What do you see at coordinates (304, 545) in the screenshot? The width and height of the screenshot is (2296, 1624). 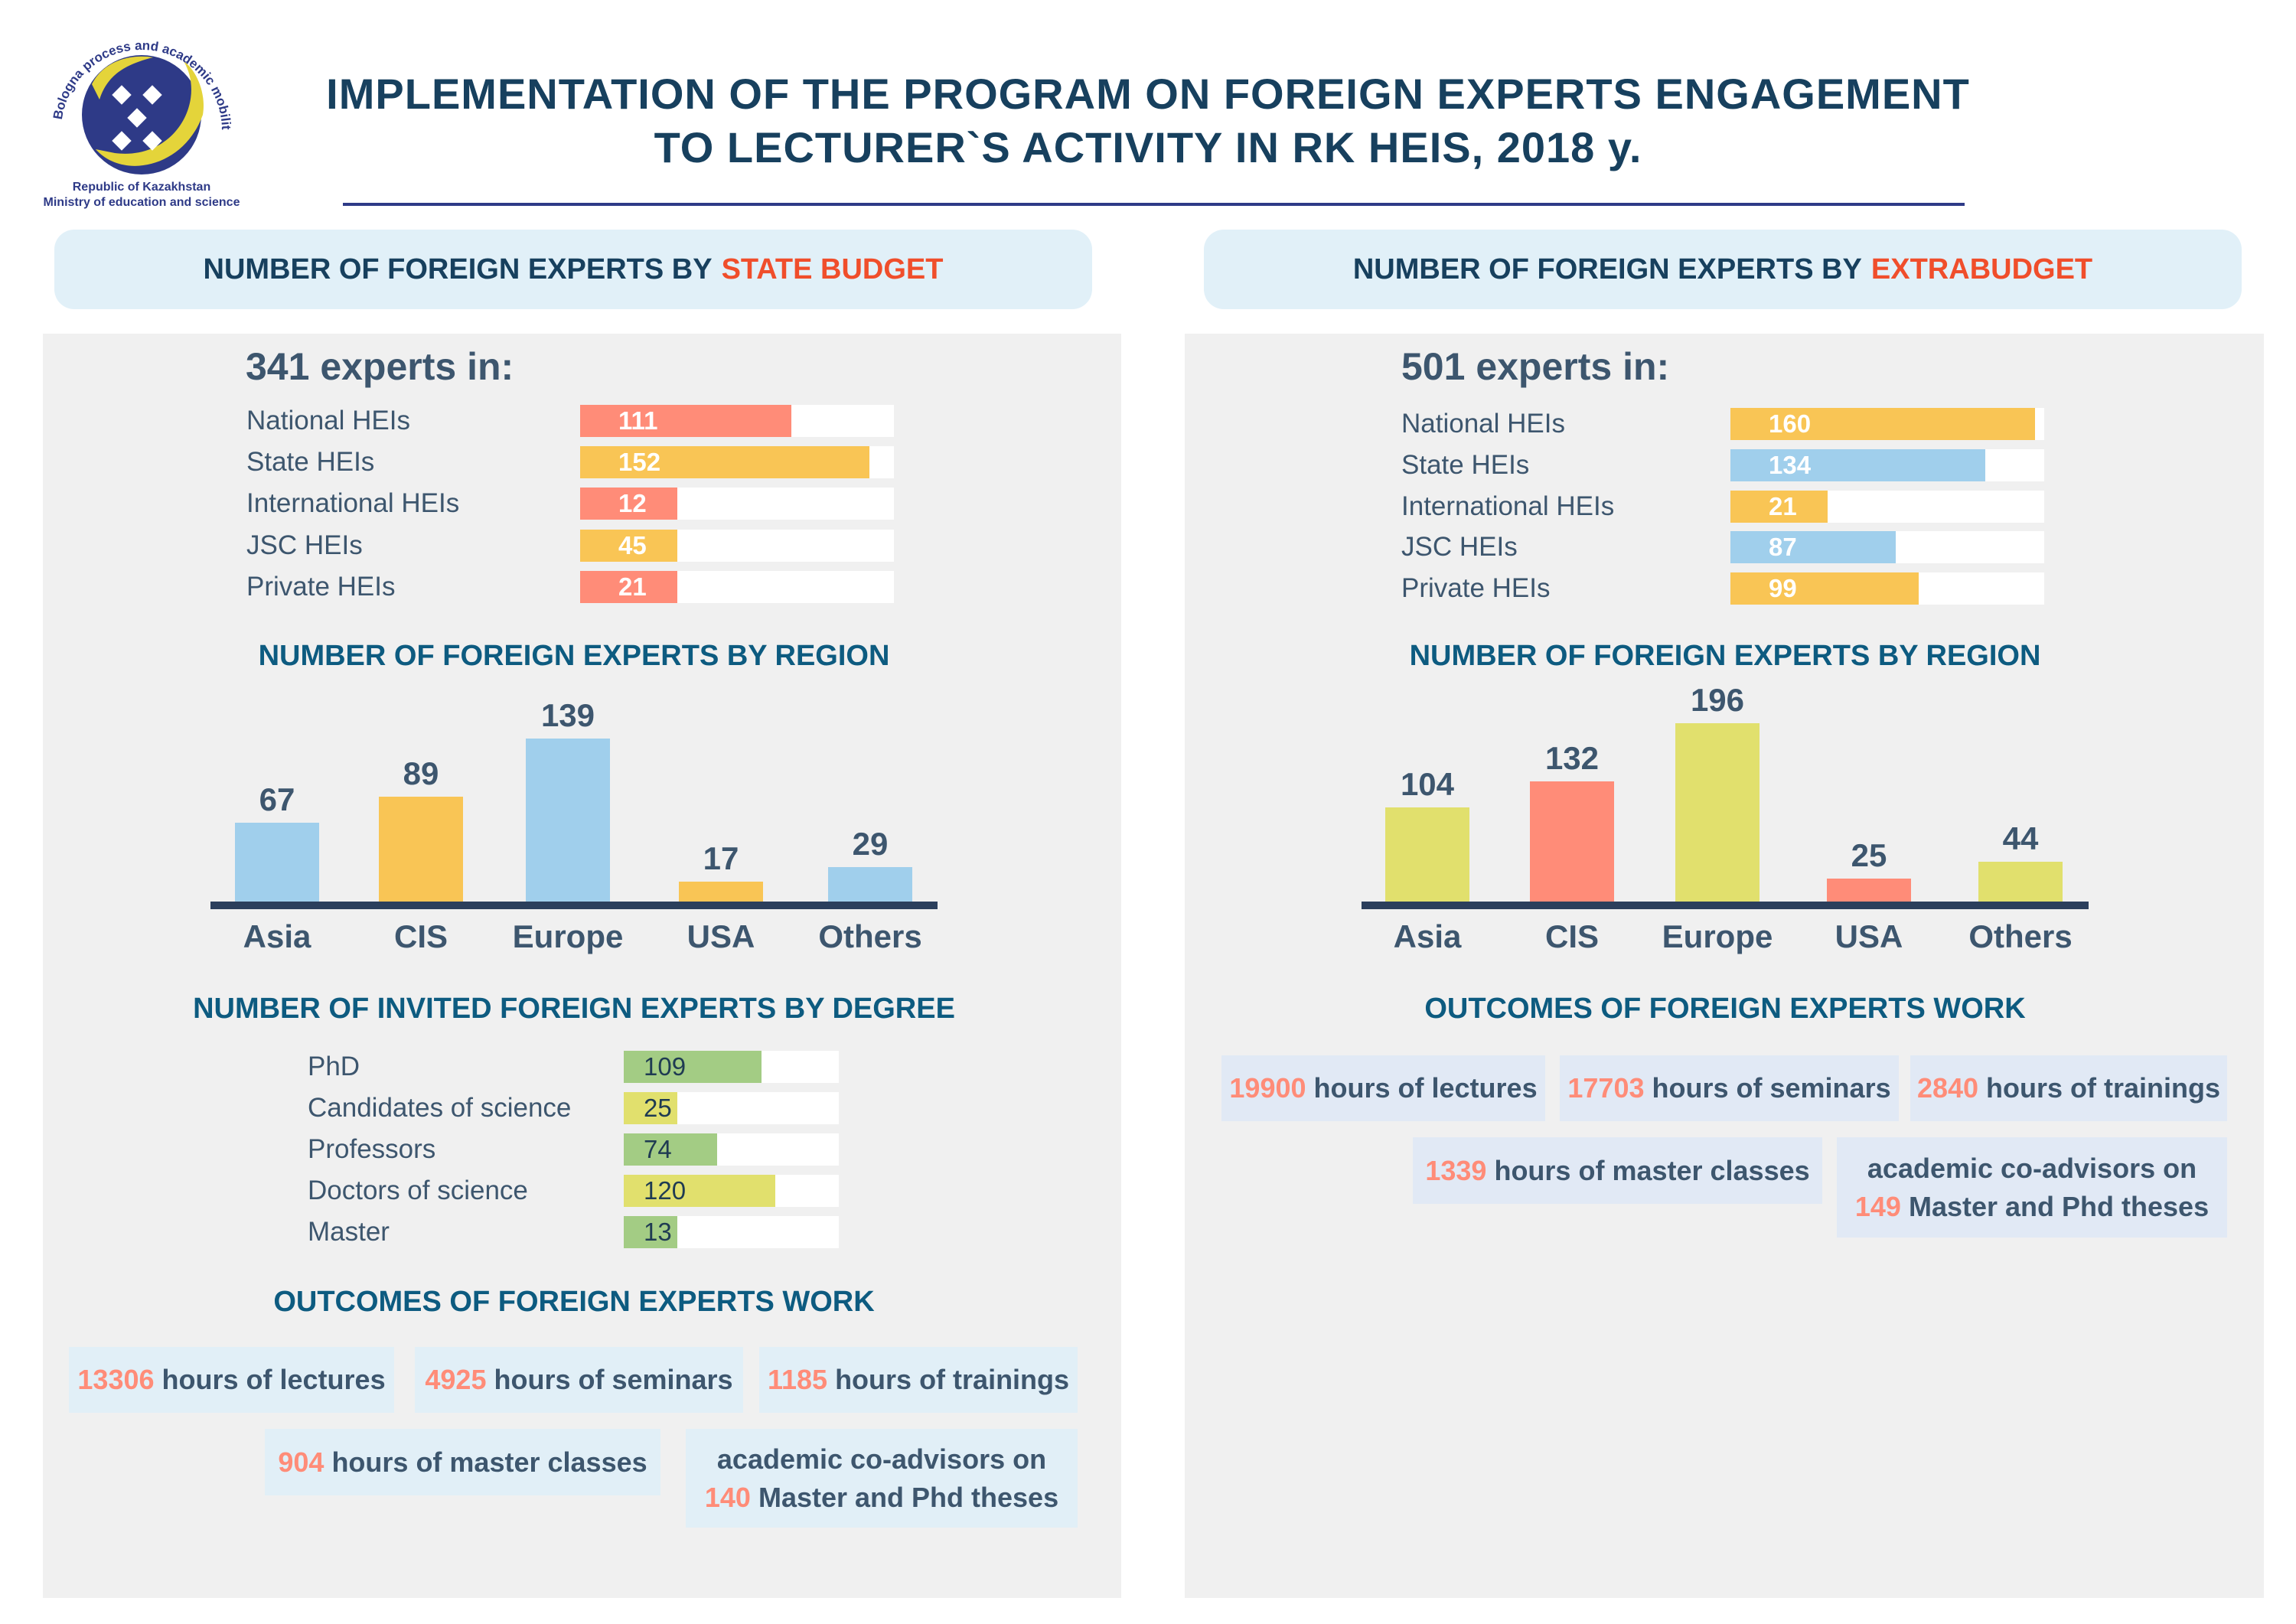 I see `hei-label: JSC HEIs` at bounding box center [304, 545].